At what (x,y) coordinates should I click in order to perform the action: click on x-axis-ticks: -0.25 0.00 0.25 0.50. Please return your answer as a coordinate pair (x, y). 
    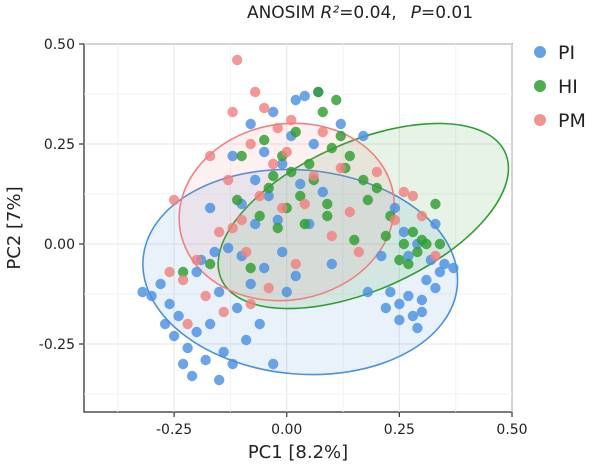
    Looking at the image, I should click on (342, 425).